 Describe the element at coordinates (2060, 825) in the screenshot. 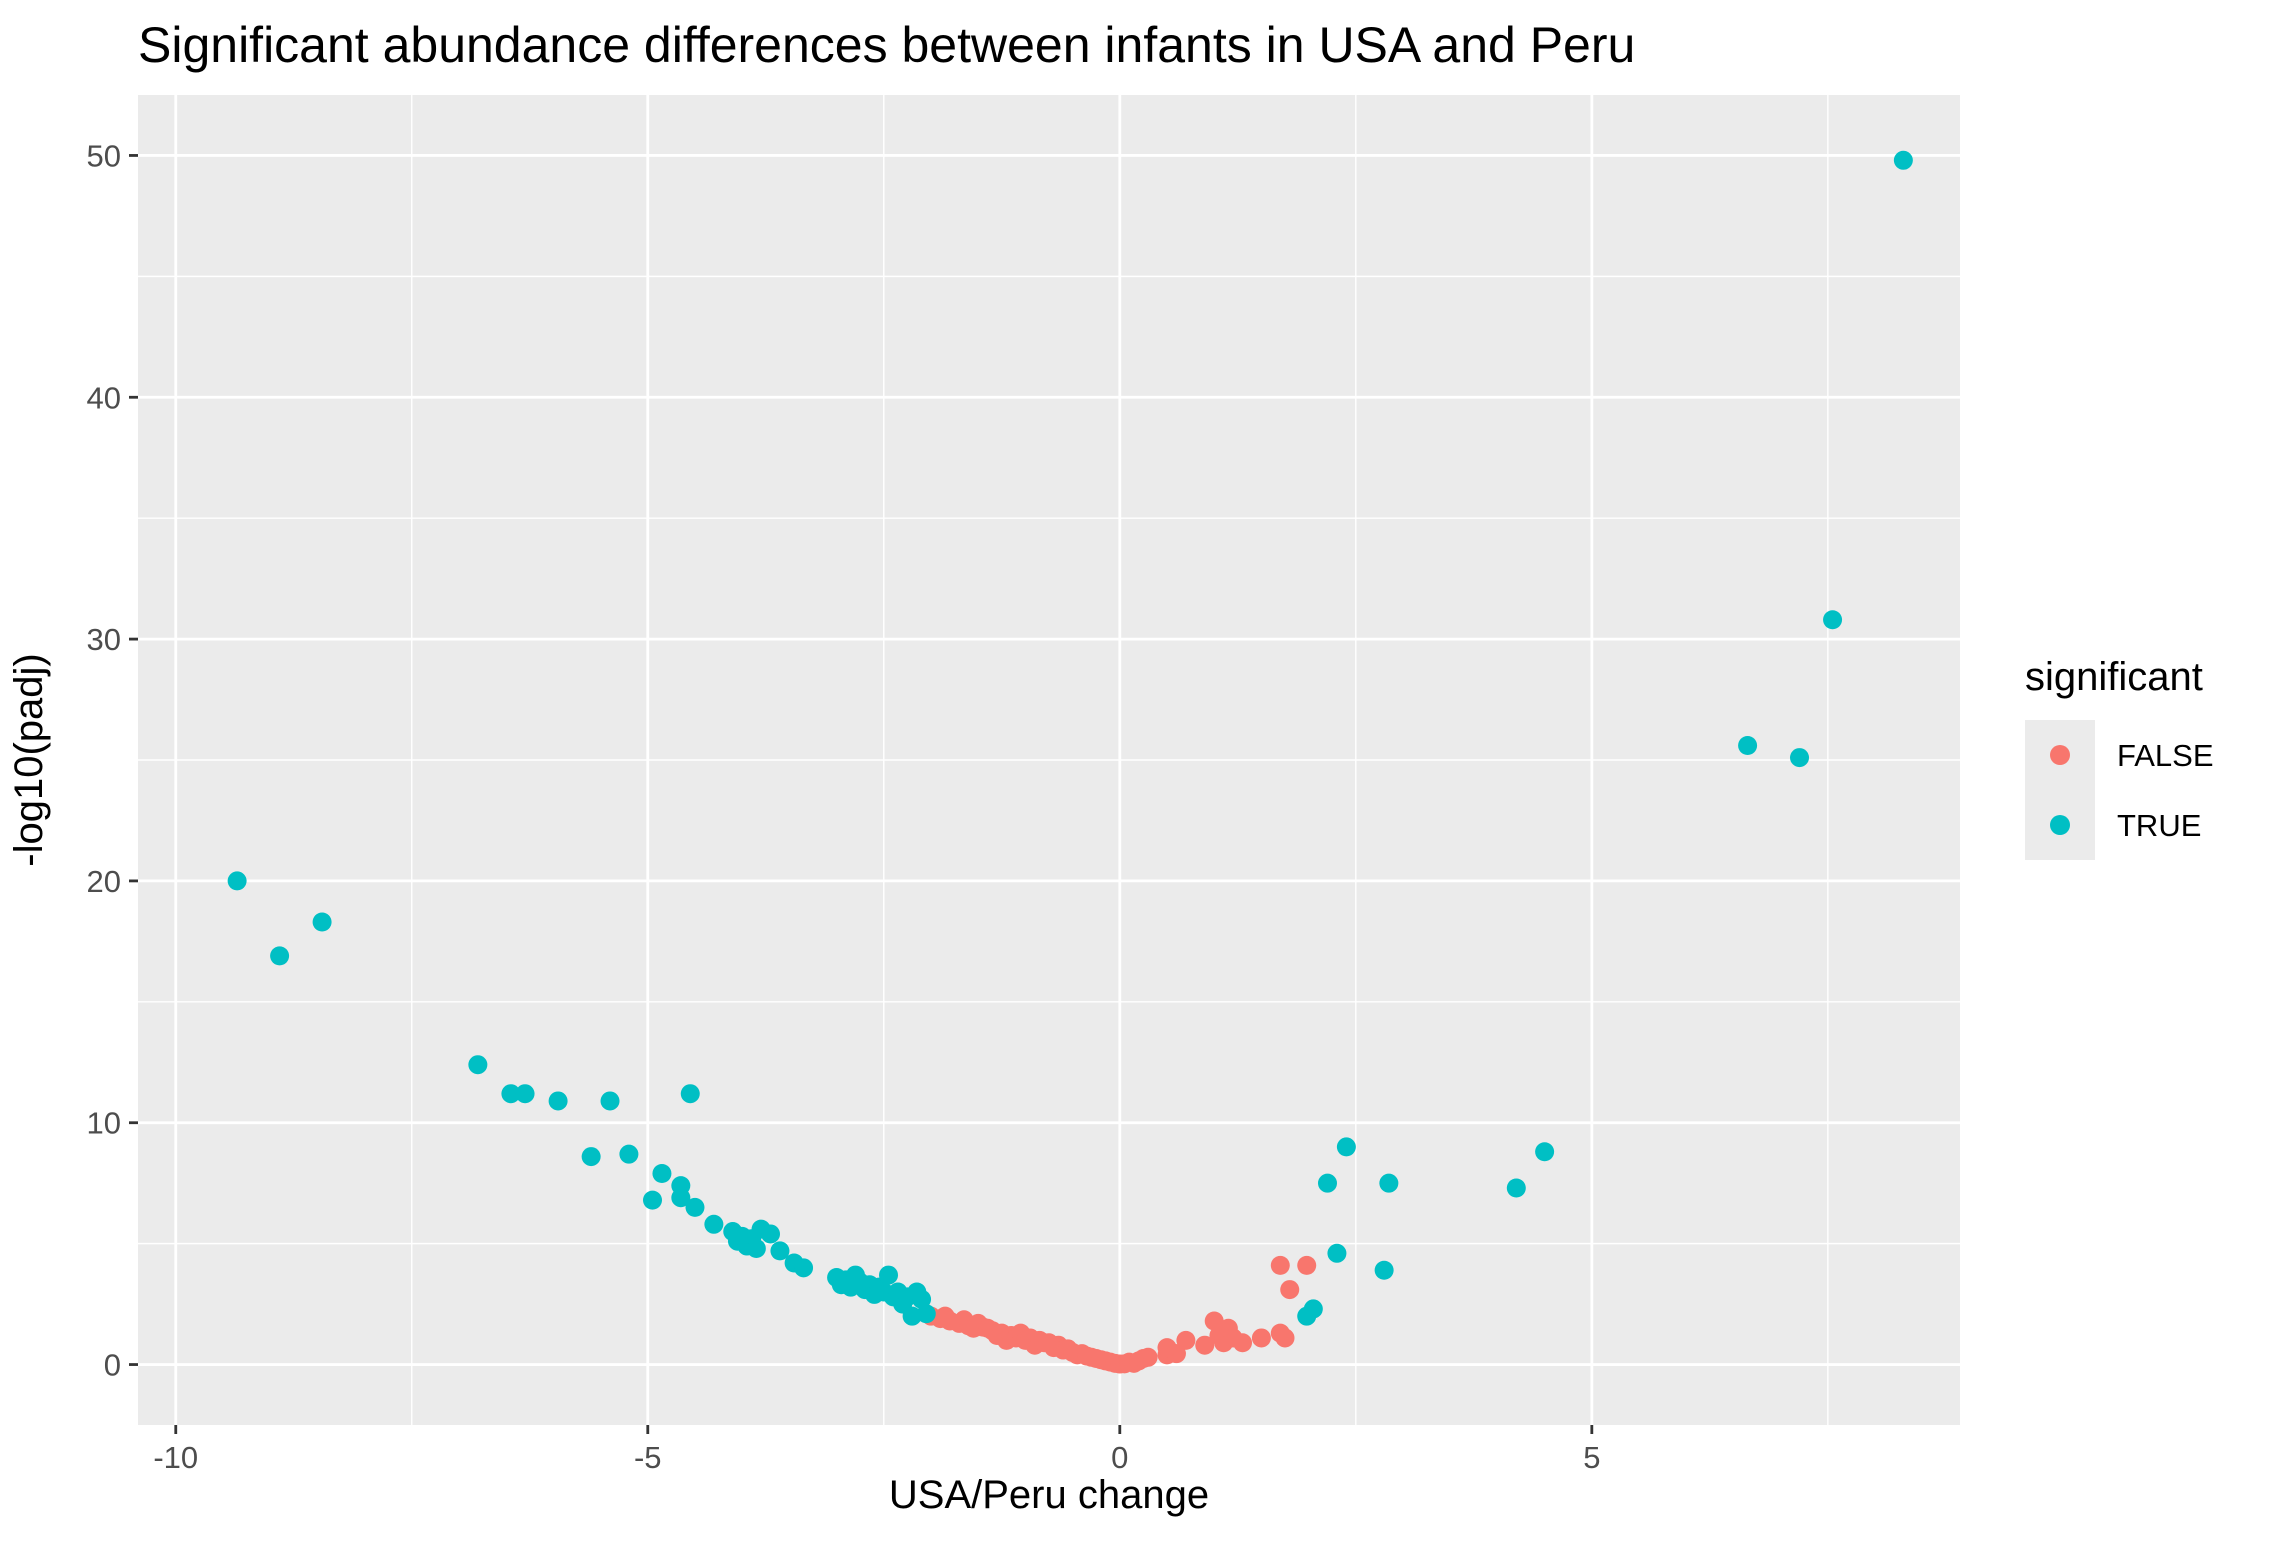

I see `legend-key-true` at that location.